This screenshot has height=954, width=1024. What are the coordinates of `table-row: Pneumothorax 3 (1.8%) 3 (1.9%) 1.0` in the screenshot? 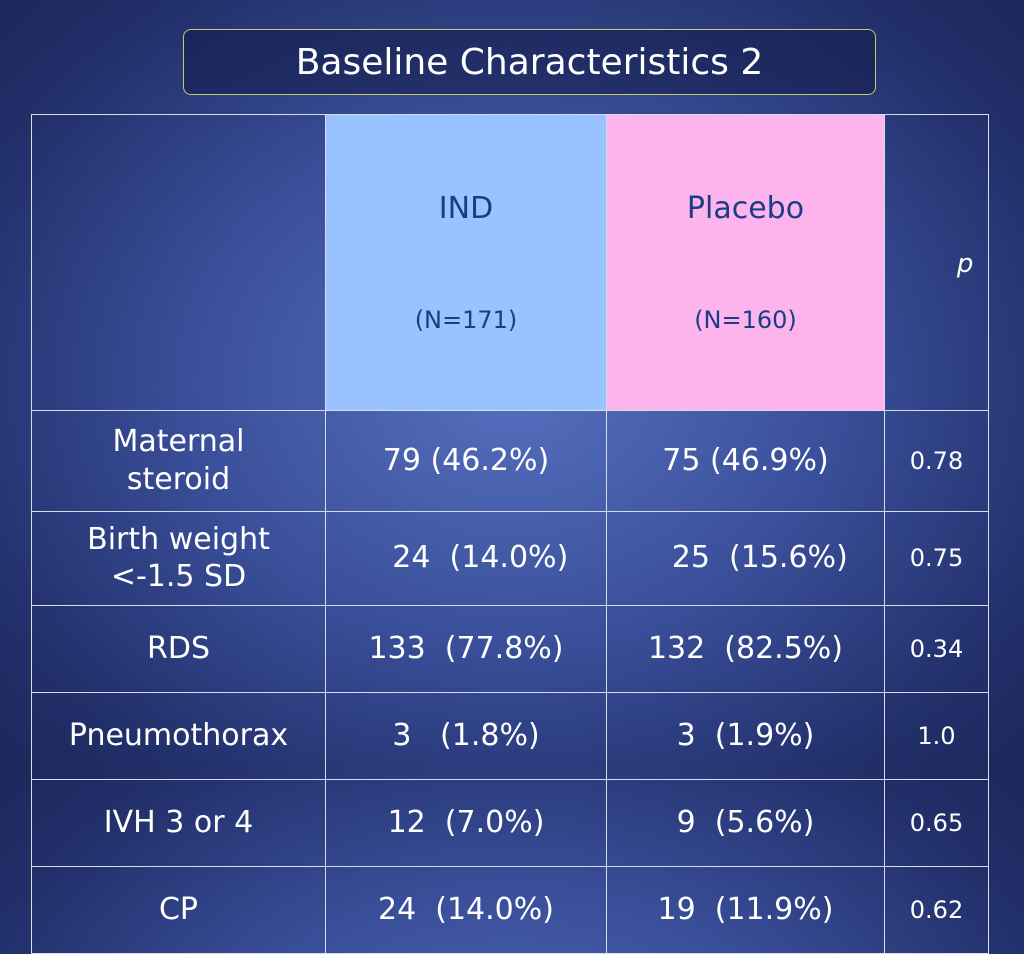 It's located at (510, 735).